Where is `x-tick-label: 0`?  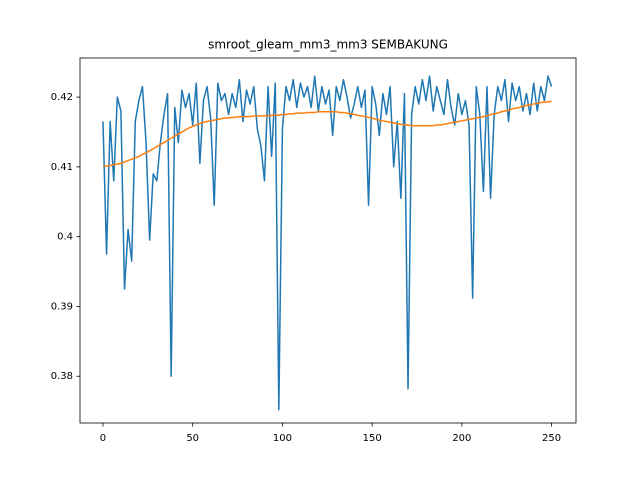
x-tick-label: 0 is located at coordinates (103, 438).